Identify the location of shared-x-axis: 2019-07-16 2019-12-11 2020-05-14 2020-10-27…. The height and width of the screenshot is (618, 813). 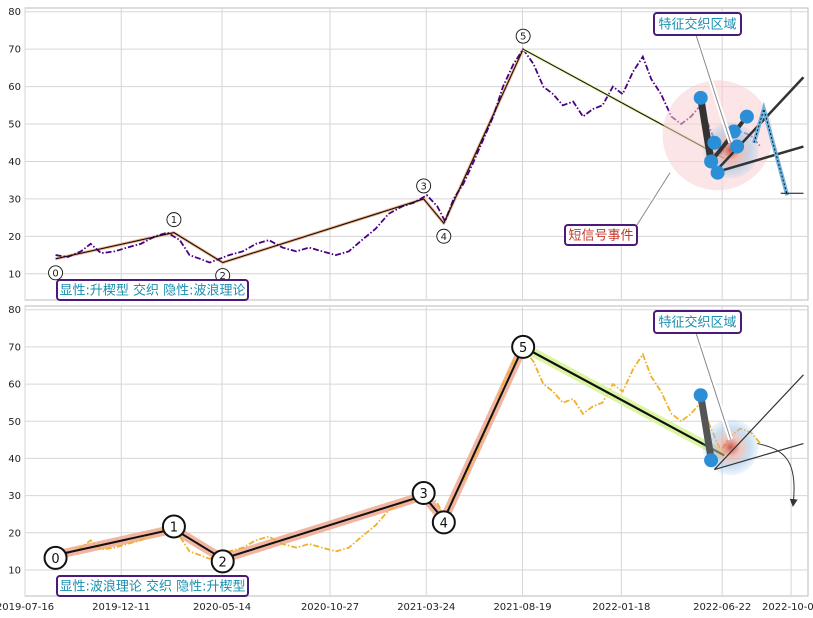
(406, 607).